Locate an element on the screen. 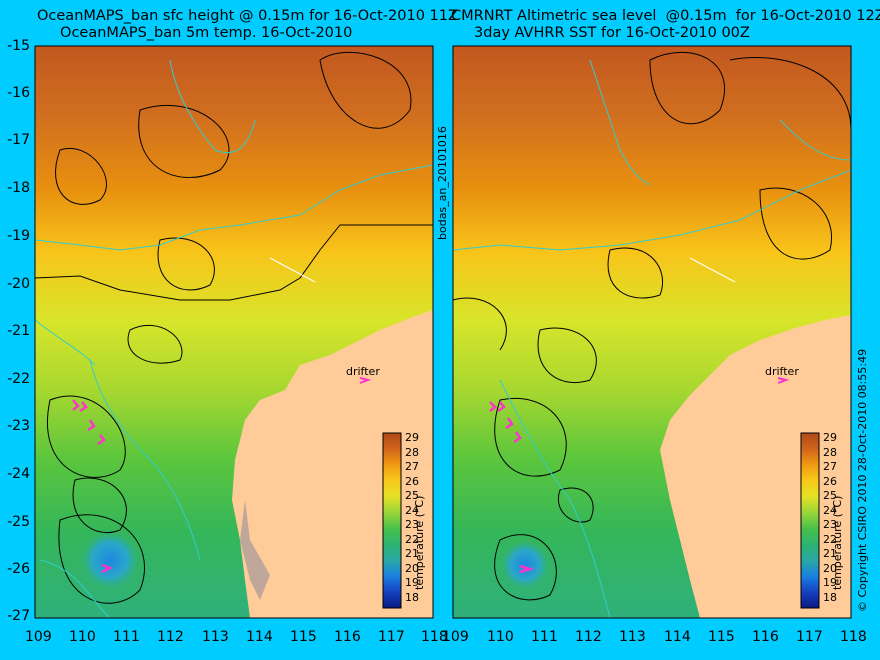 Image resolution: width=880 pixels, height=660 pixels. y-tick: -16 is located at coordinates (18, 93).